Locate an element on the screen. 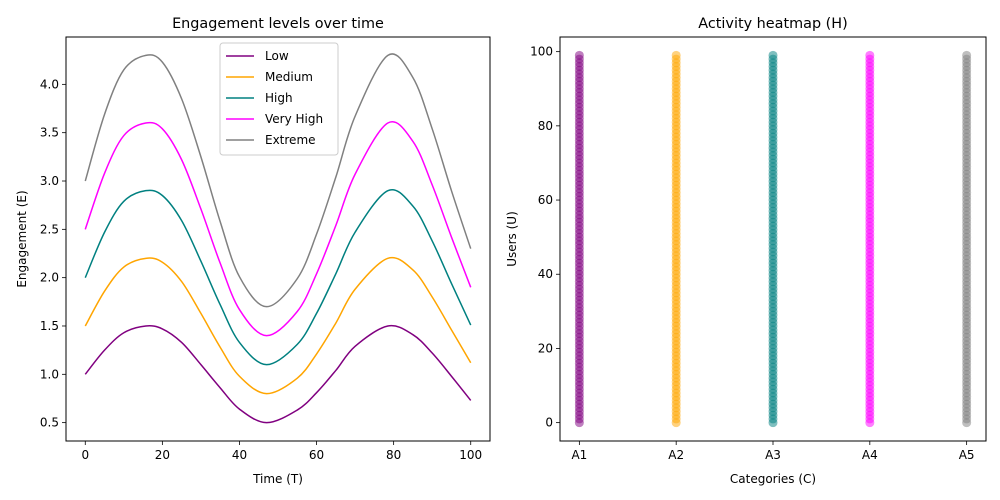 The height and width of the screenshot is (500, 1000). line-chart-y-label: Engagement (E) is located at coordinates (22, 238).